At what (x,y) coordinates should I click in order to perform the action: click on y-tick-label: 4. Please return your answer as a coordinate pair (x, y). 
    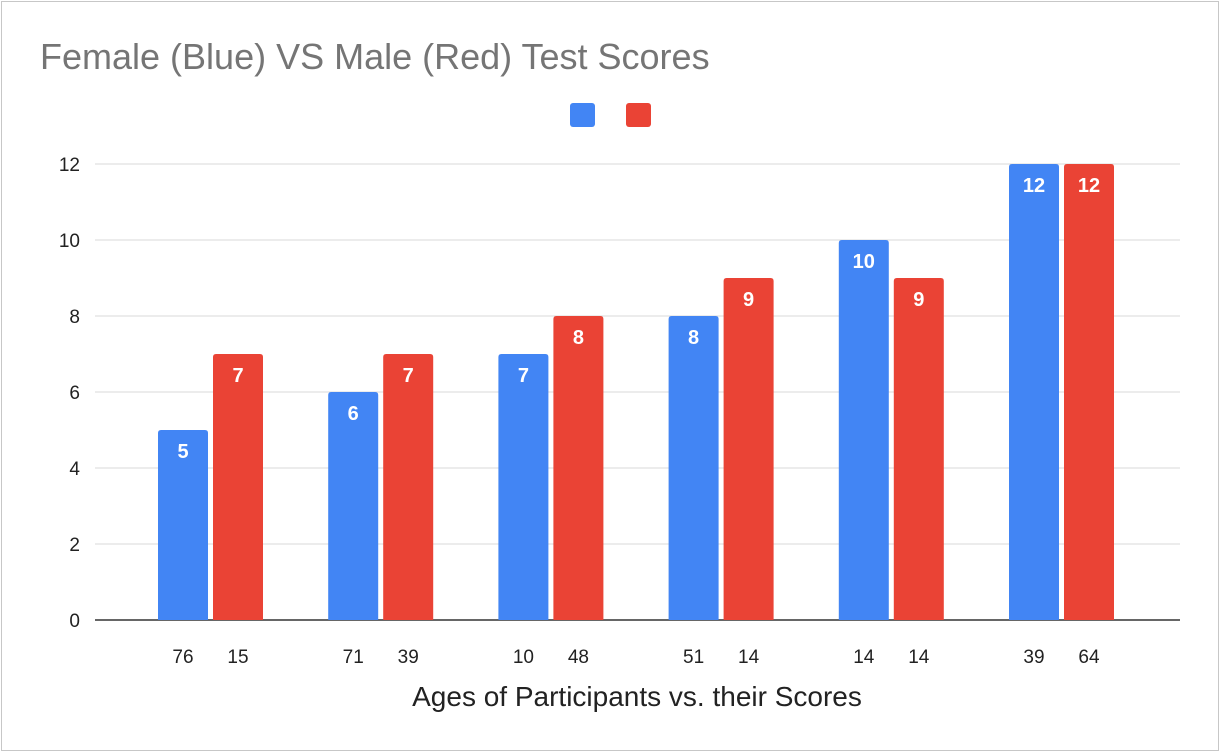
    Looking at the image, I should click on (74, 469).